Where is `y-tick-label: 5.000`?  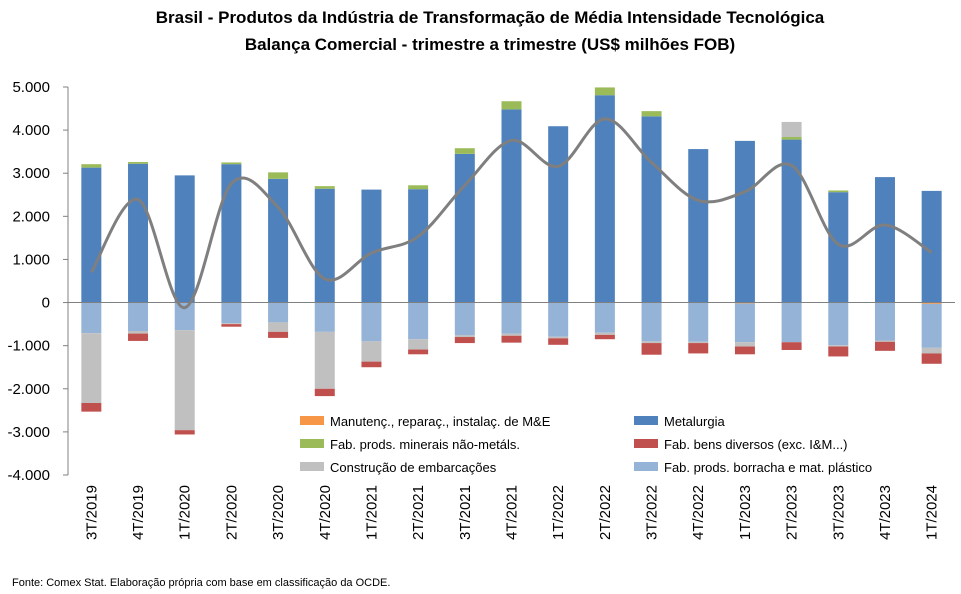
y-tick-label: 5.000 is located at coordinates (31, 87).